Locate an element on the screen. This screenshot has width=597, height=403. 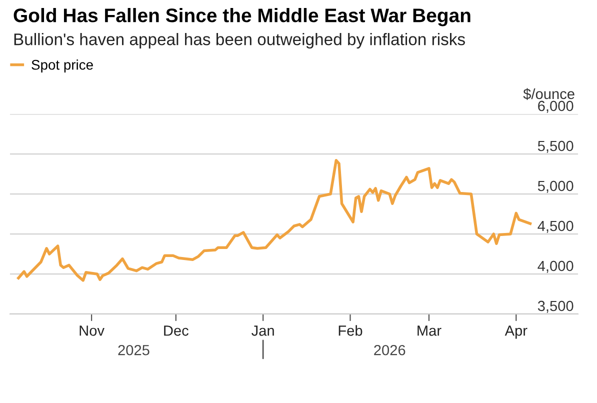
y-tick-label: 5,500 is located at coordinates (556, 146).